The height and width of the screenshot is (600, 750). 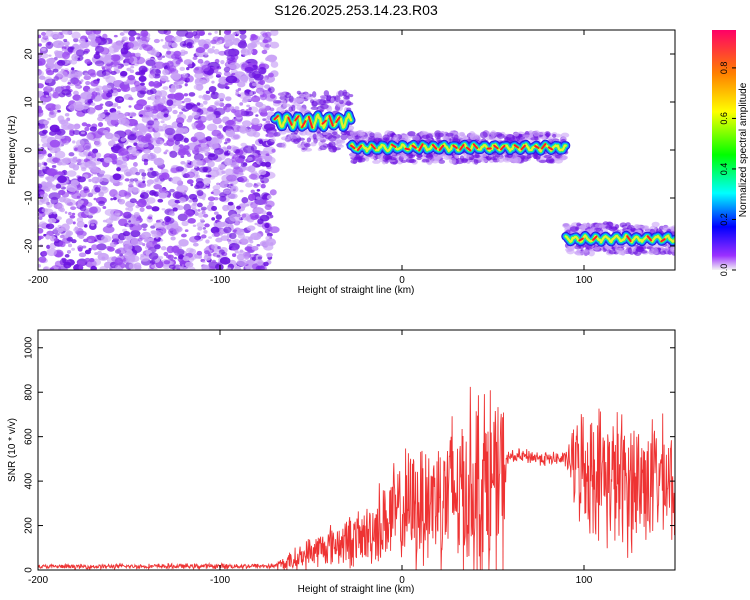 What do you see at coordinates (12, 450) in the screenshot?
I see `snr-y-label: SNR (10 * v/v)` at bounding box center [12, 450].